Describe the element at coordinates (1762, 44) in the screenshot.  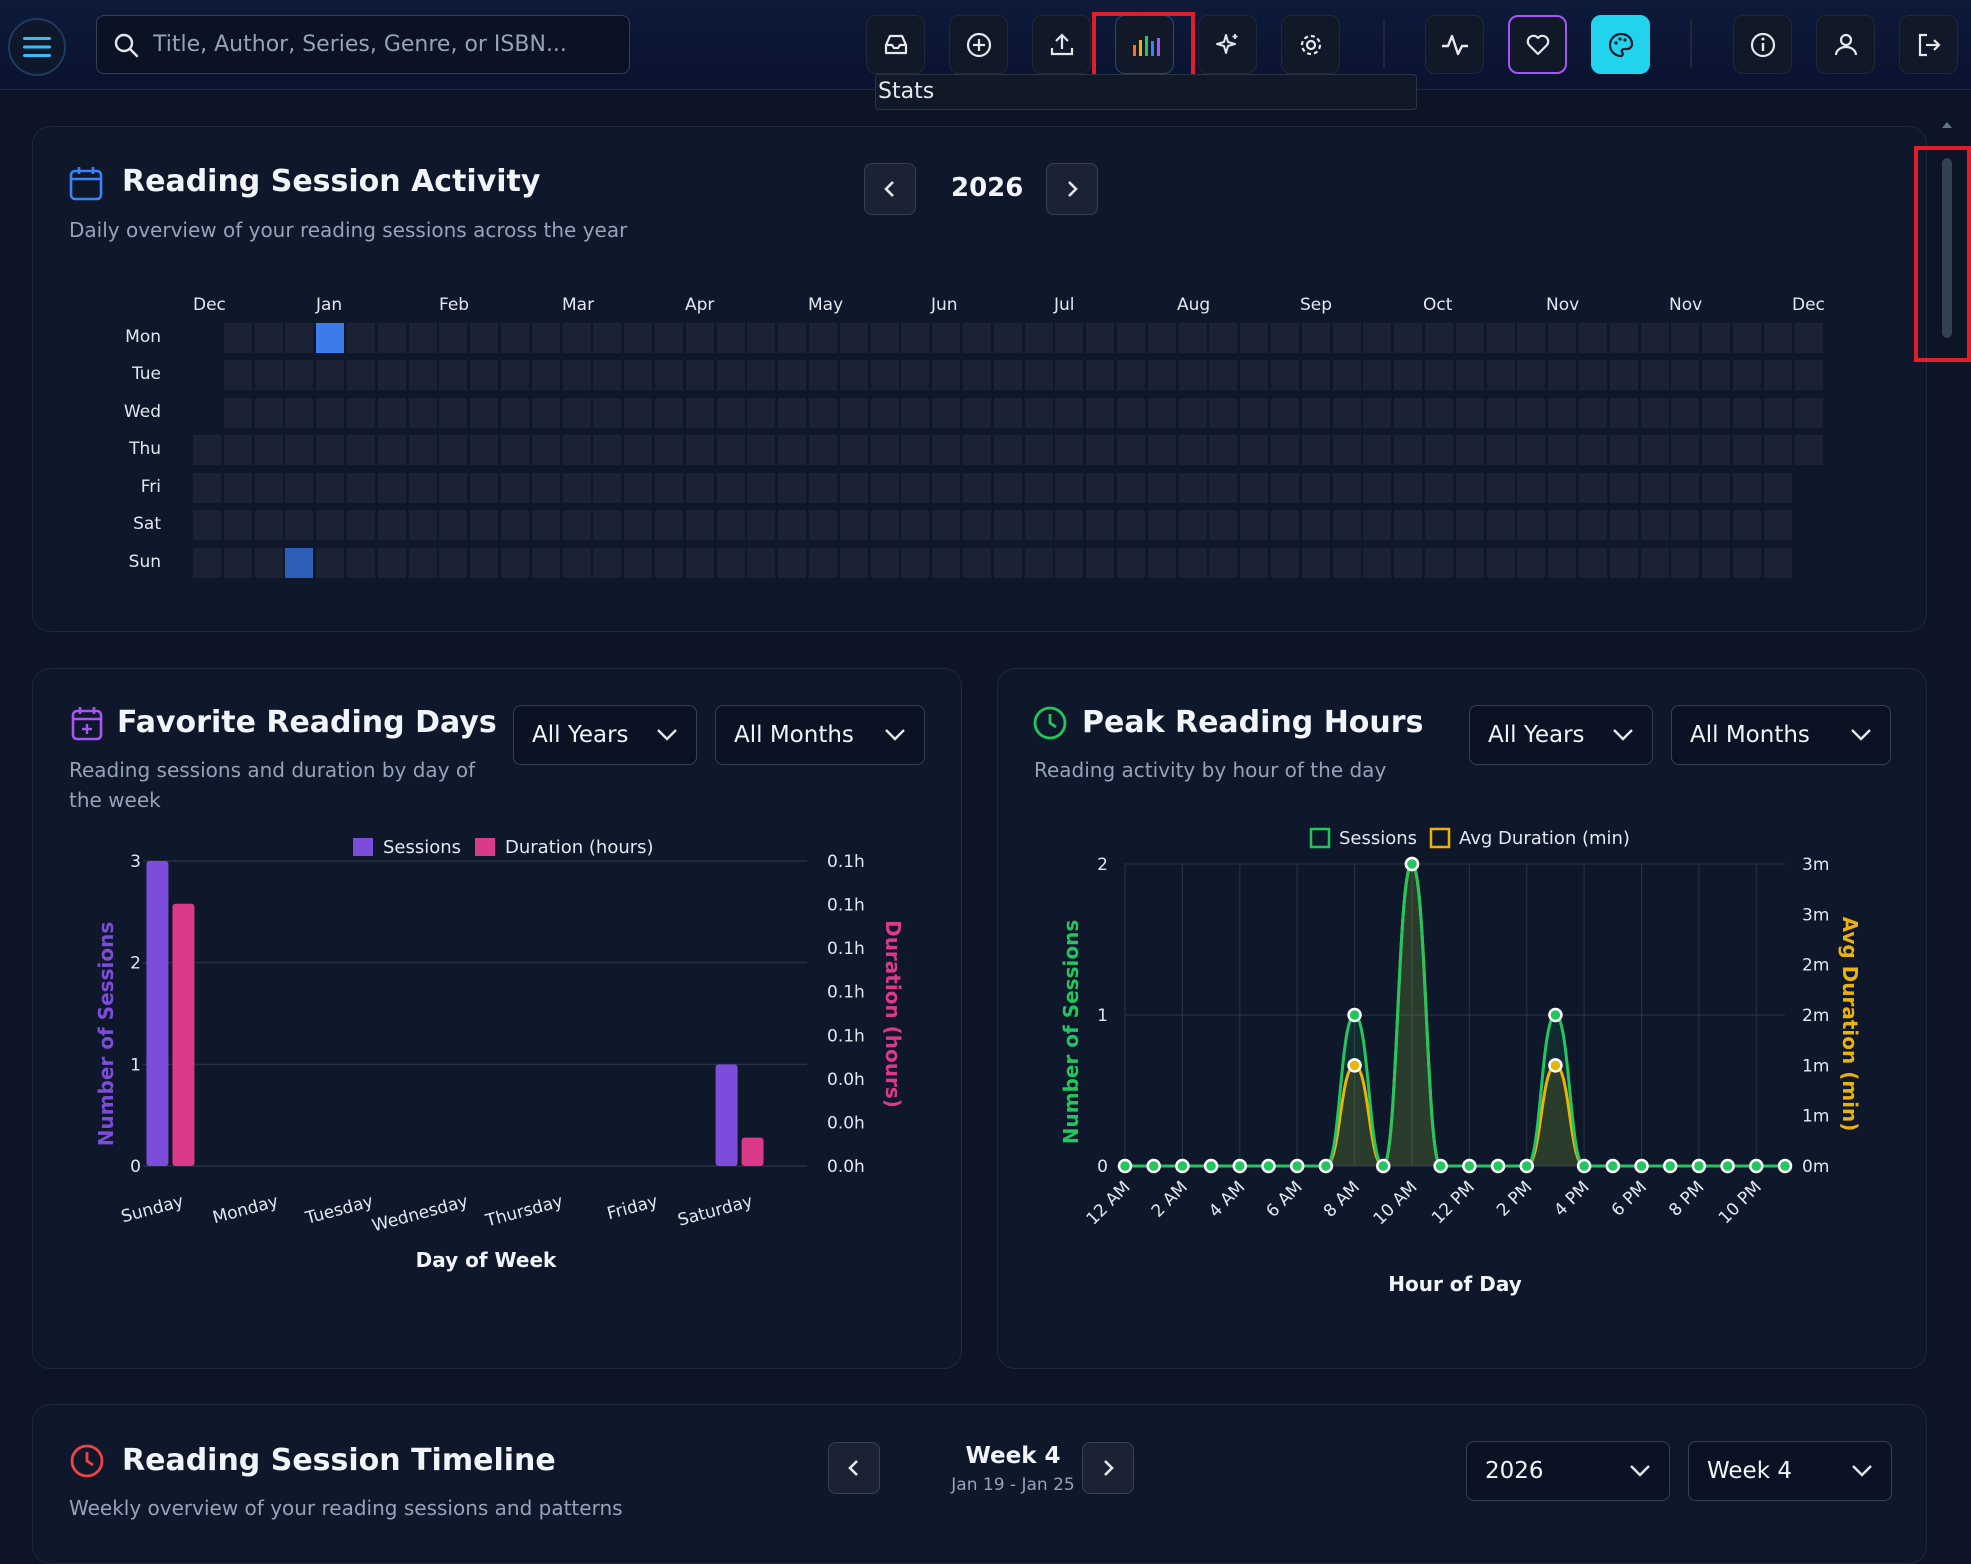
I see `info-button` at that location.